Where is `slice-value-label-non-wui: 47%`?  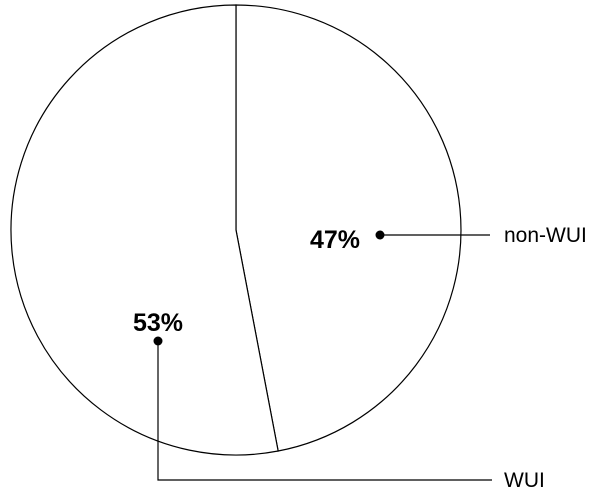
slice-value-label-non-wui: 47% is located at coordinates (335, 240).